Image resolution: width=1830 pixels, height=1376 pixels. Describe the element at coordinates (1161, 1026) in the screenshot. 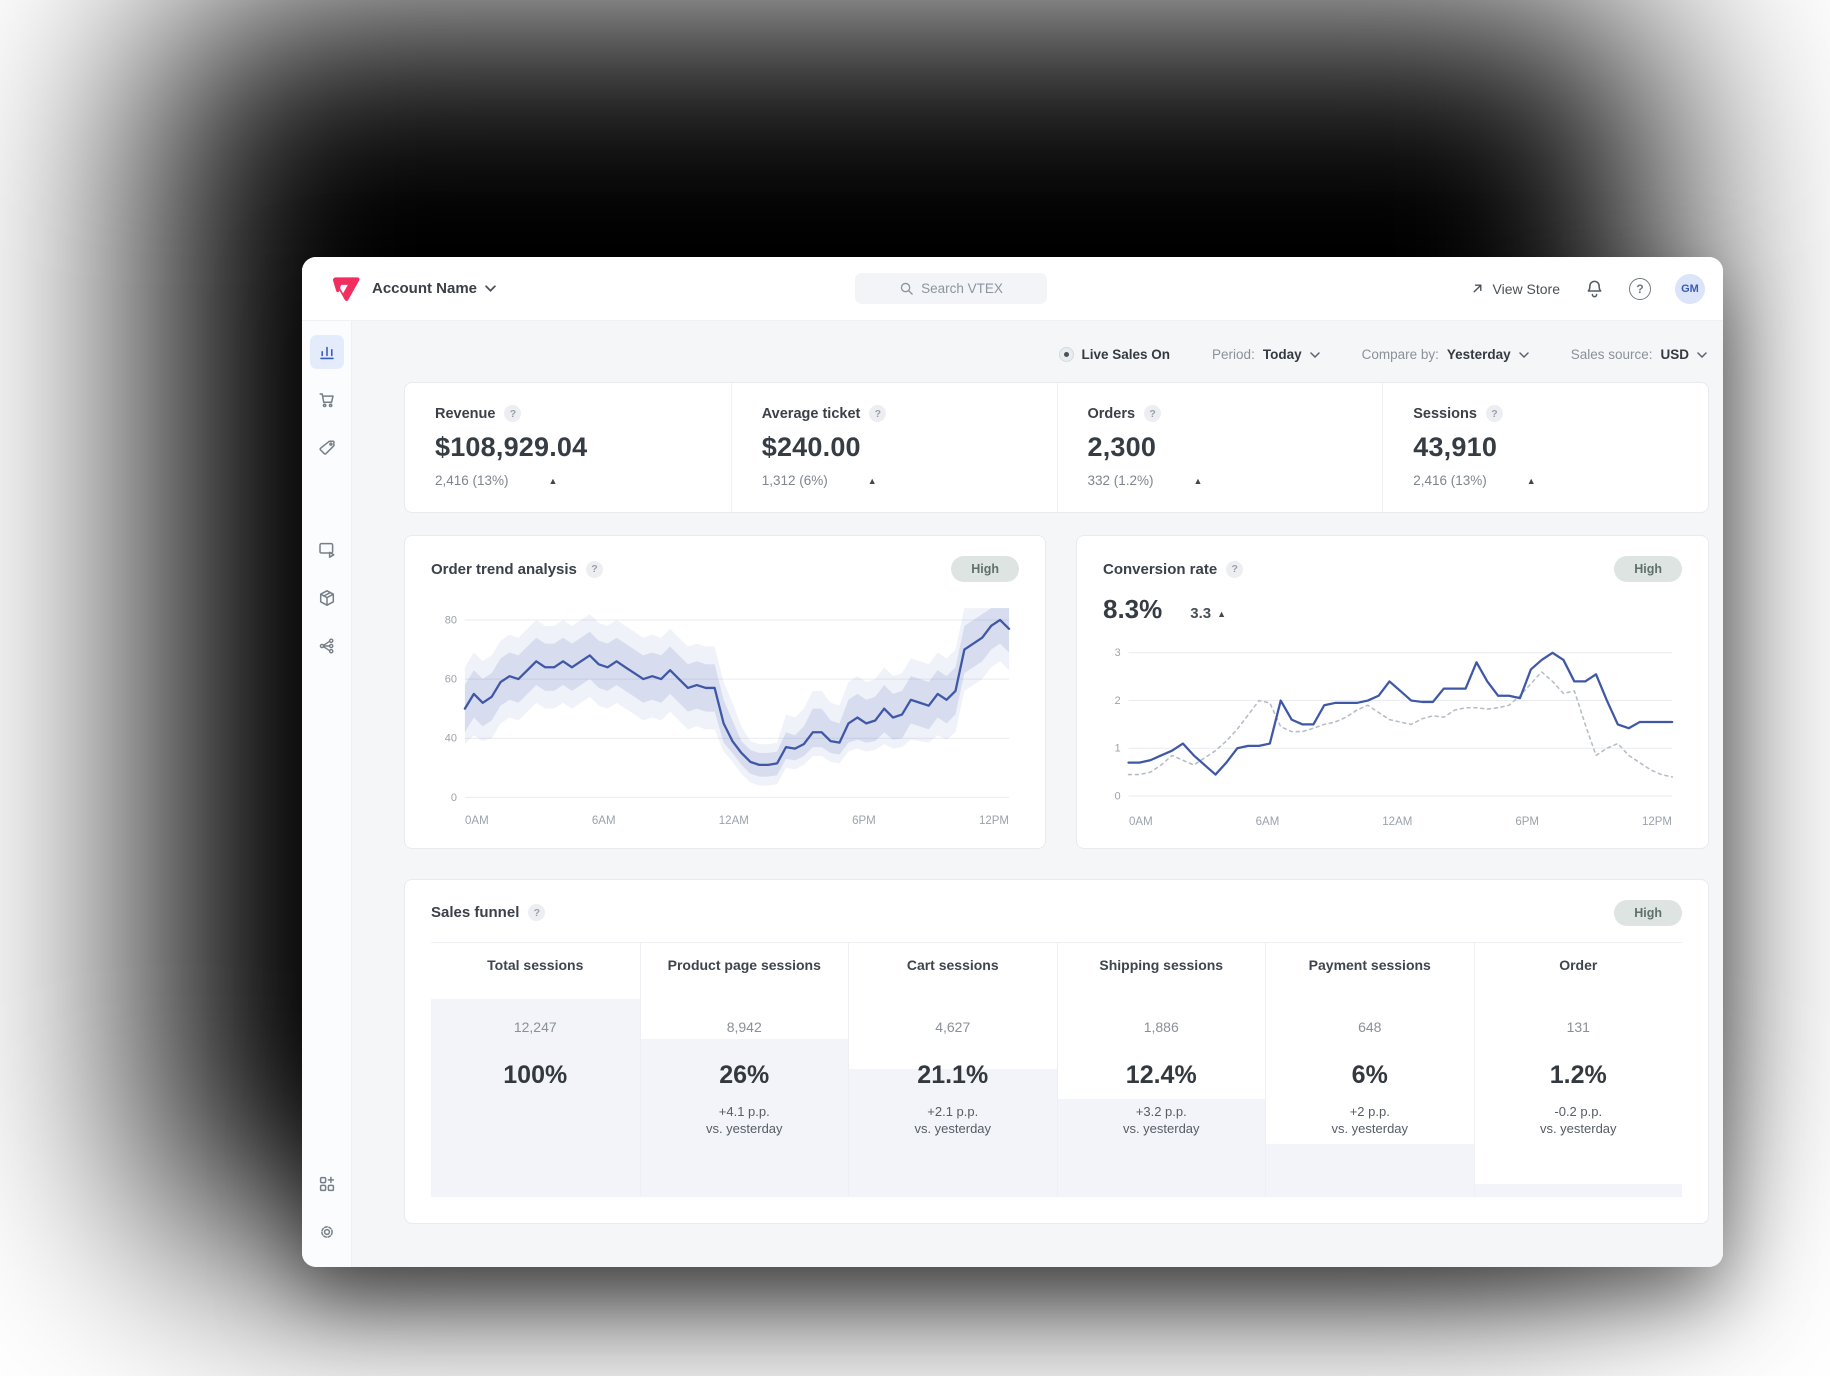

I see `funnel-sessions-count: 1,886` at that location.